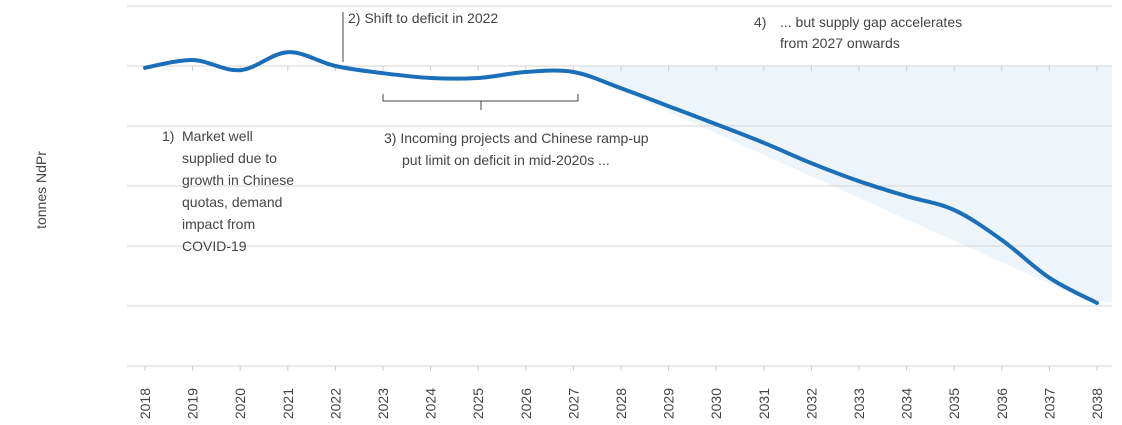 The image size is (1122, 425). What do you see at coordinates (573, 403) in the screenshot?
I see `x-tick-label: 2027` at bounding box center [573, 403].